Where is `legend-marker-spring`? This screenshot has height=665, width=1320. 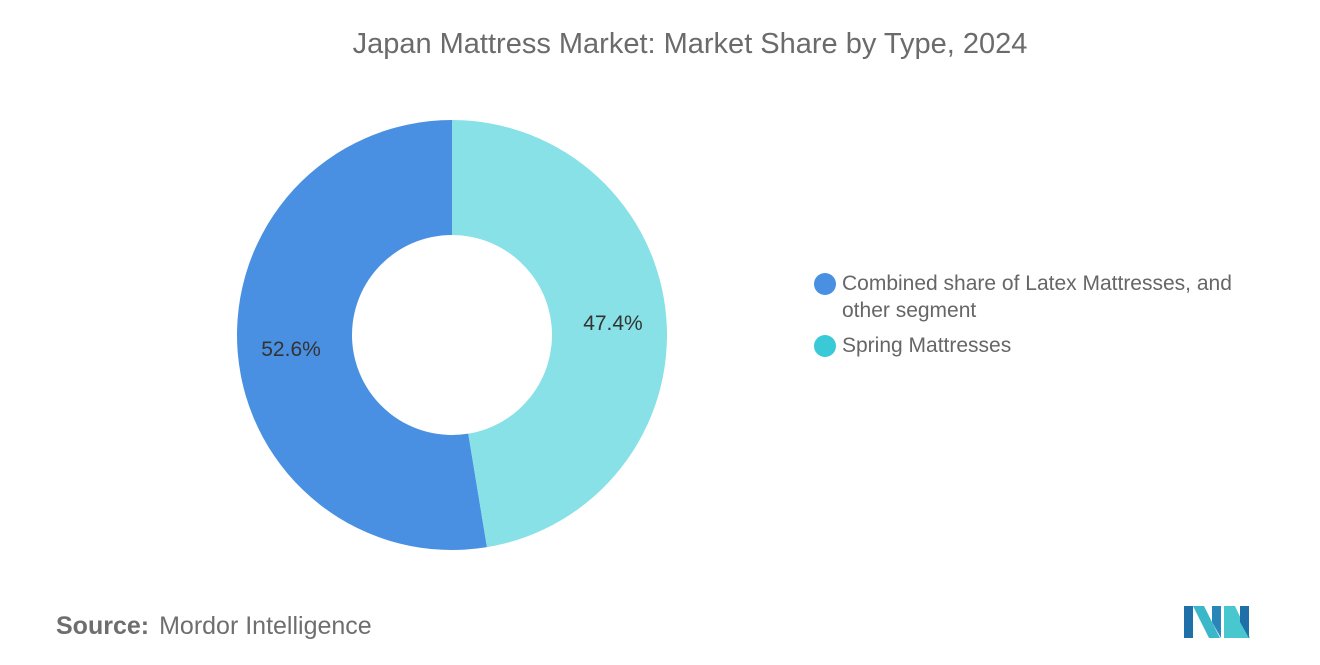 legend-marker-spring is located at coordinates (825, 346).